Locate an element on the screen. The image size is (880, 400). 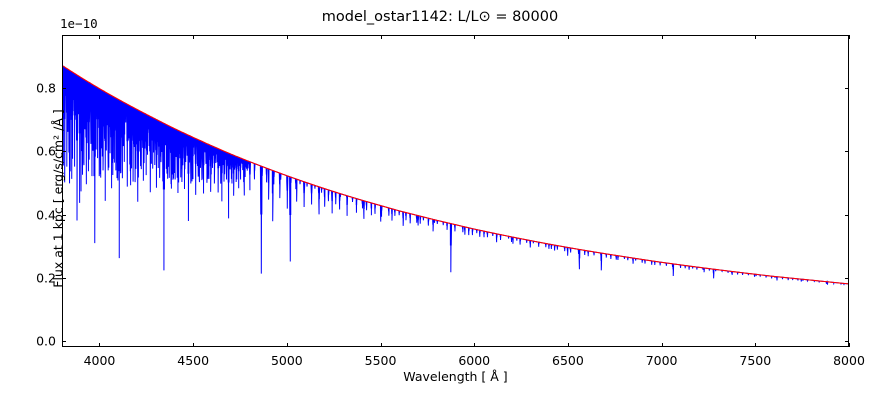
x-tick-label: 8000 is located at coordinates (849, 360).